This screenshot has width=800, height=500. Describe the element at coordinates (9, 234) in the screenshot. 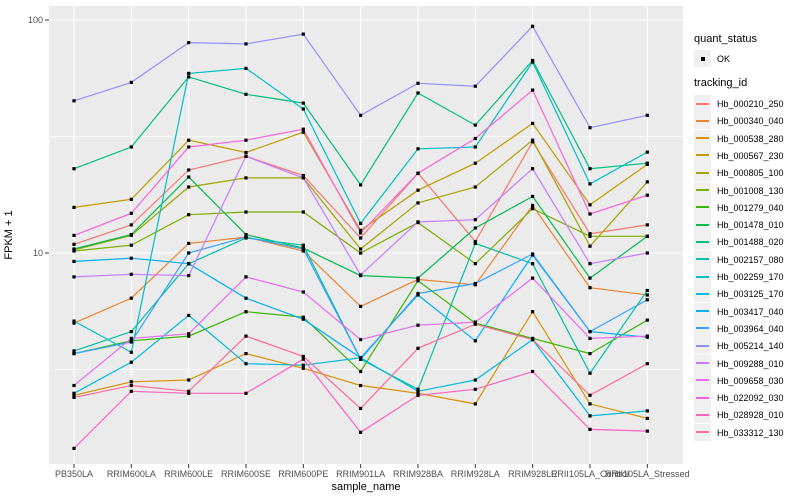

I see `y-axis-title: FPKM + 1` at that location.